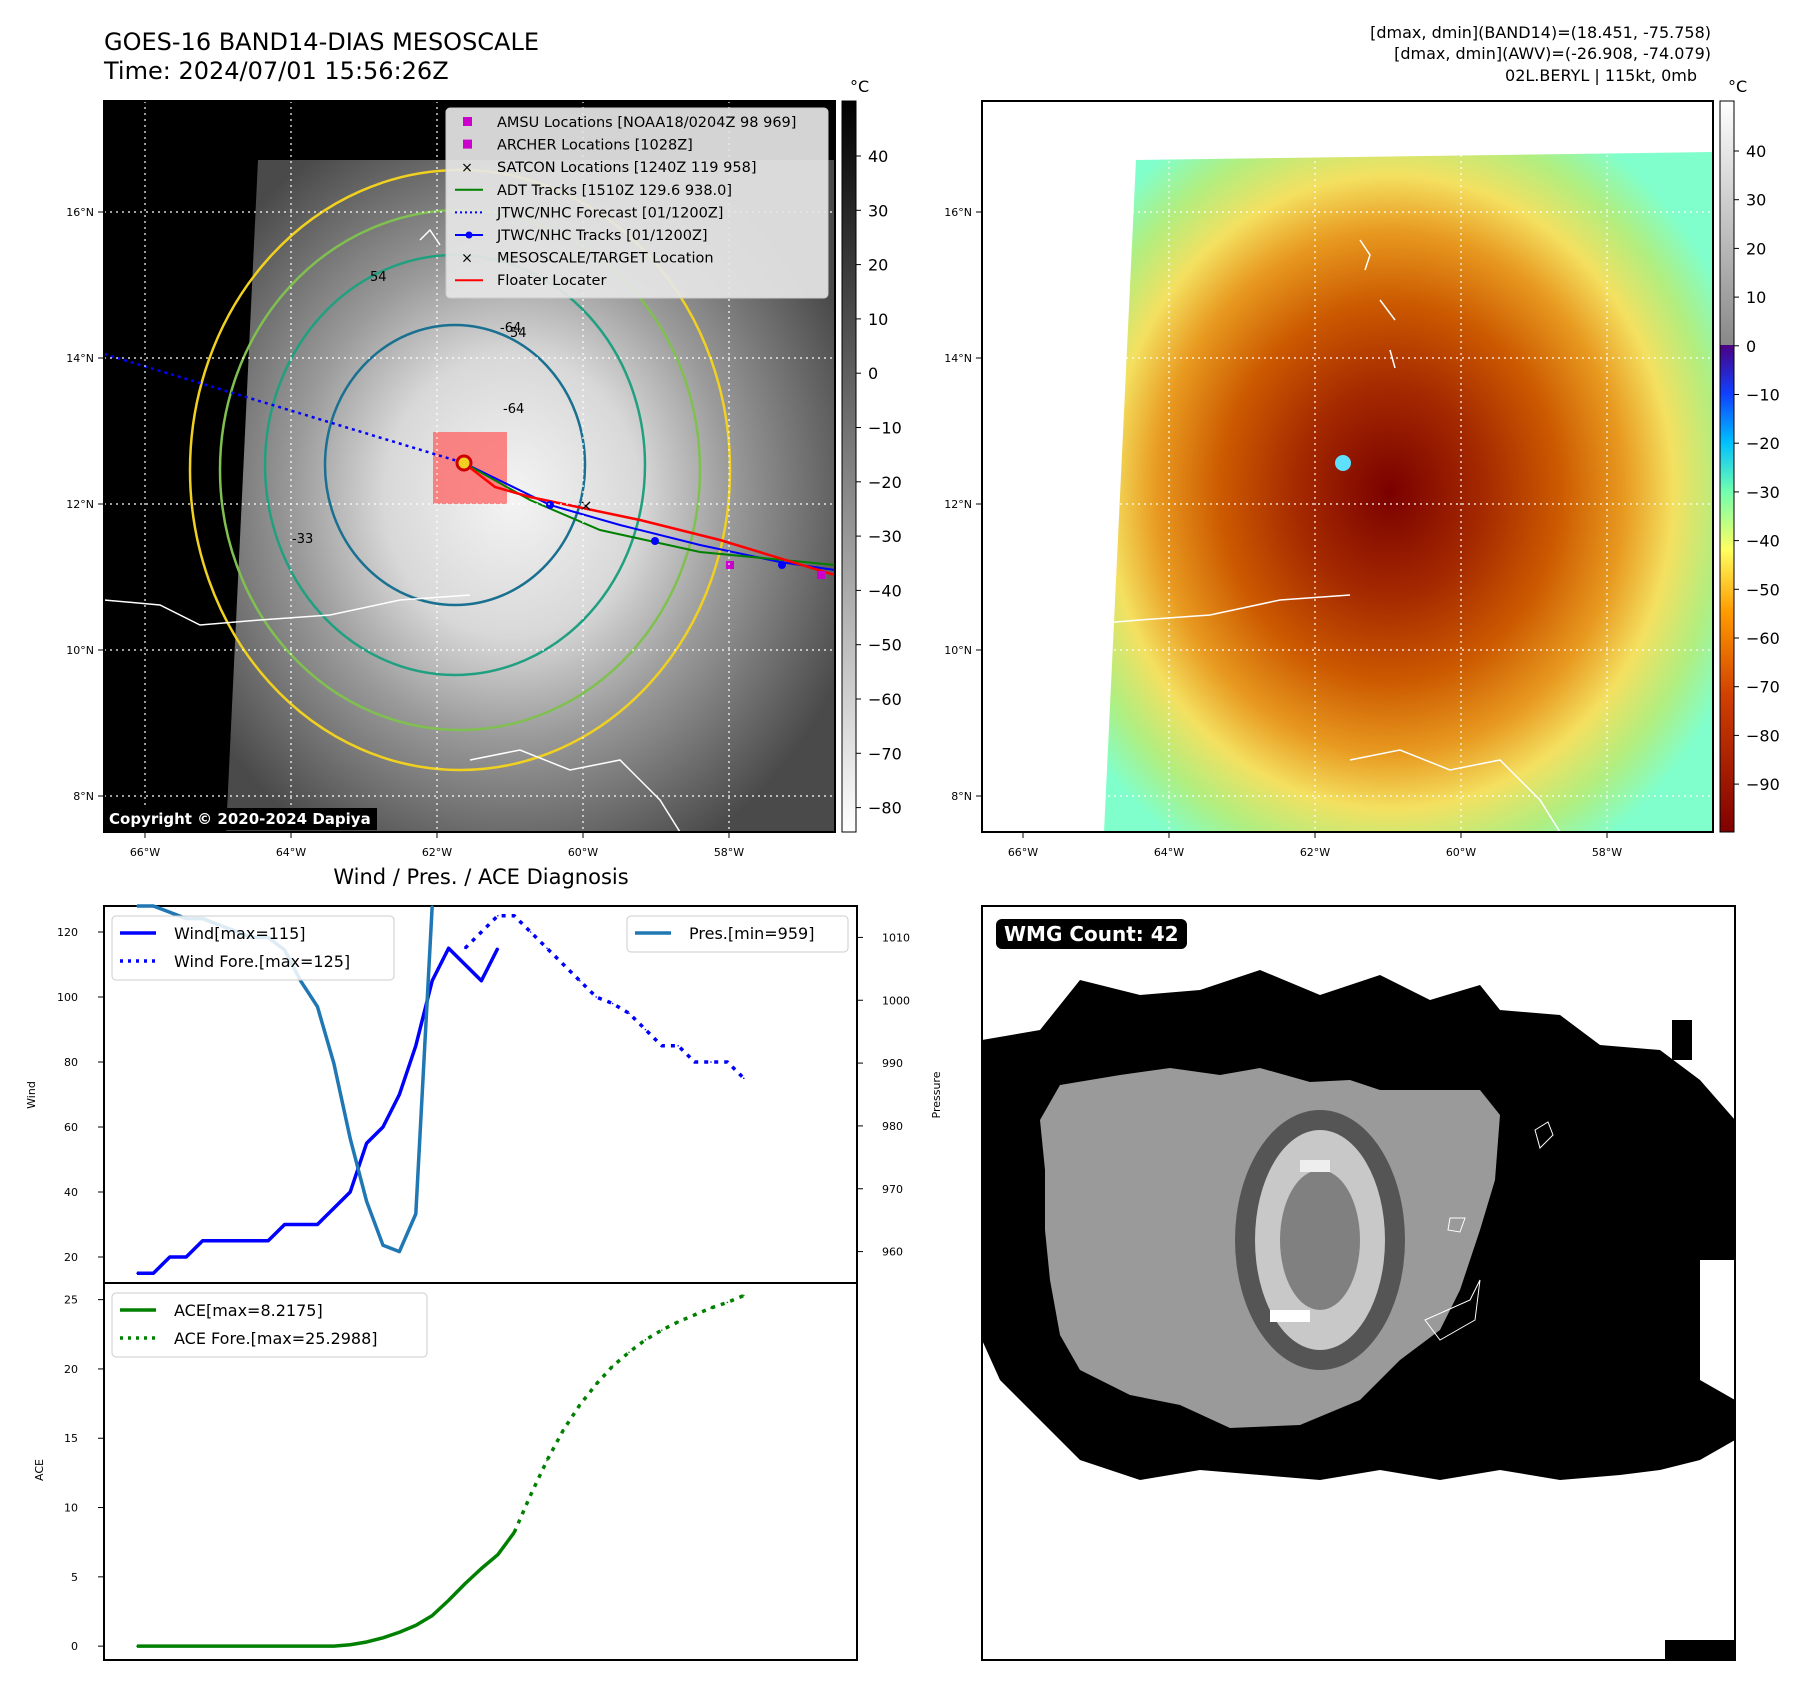  I want to click on contour-label-4: 54, so click(378, 277).